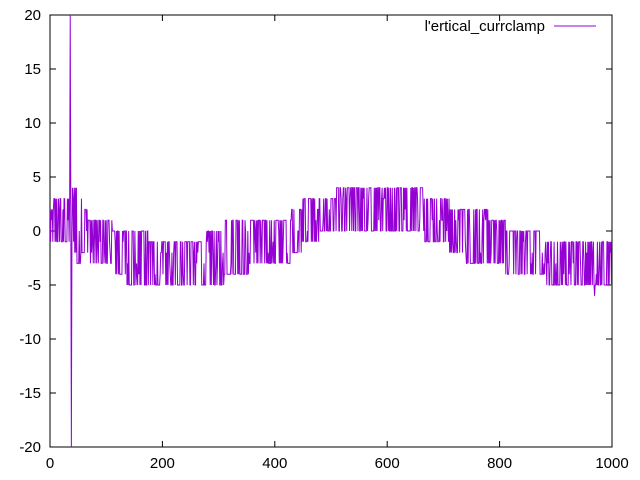  I want to click on y-tick-label: -5, so click(34, 285).